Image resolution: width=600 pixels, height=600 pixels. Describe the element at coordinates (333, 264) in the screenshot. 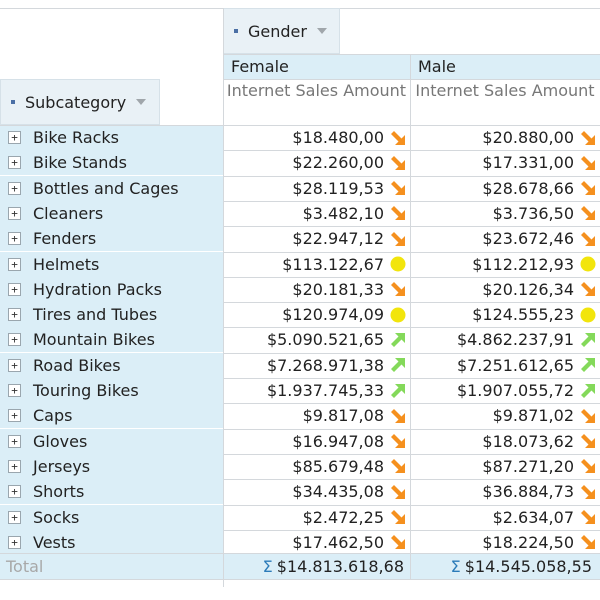

I see `cell-value: $113.122,67` at that location.